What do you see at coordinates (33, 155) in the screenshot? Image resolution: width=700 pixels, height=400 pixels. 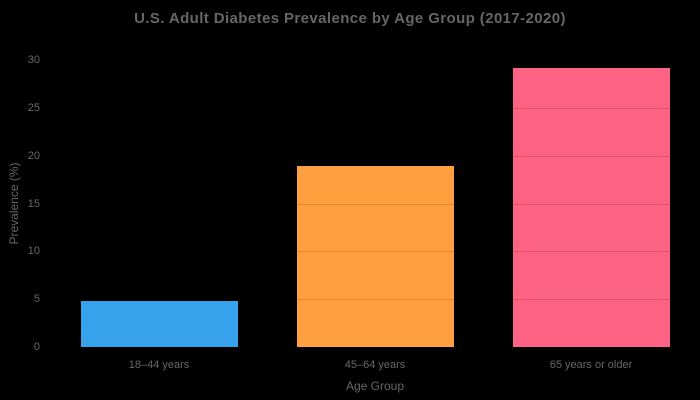 I see `y-tick-label: 20` at bounding box center [33, 155].